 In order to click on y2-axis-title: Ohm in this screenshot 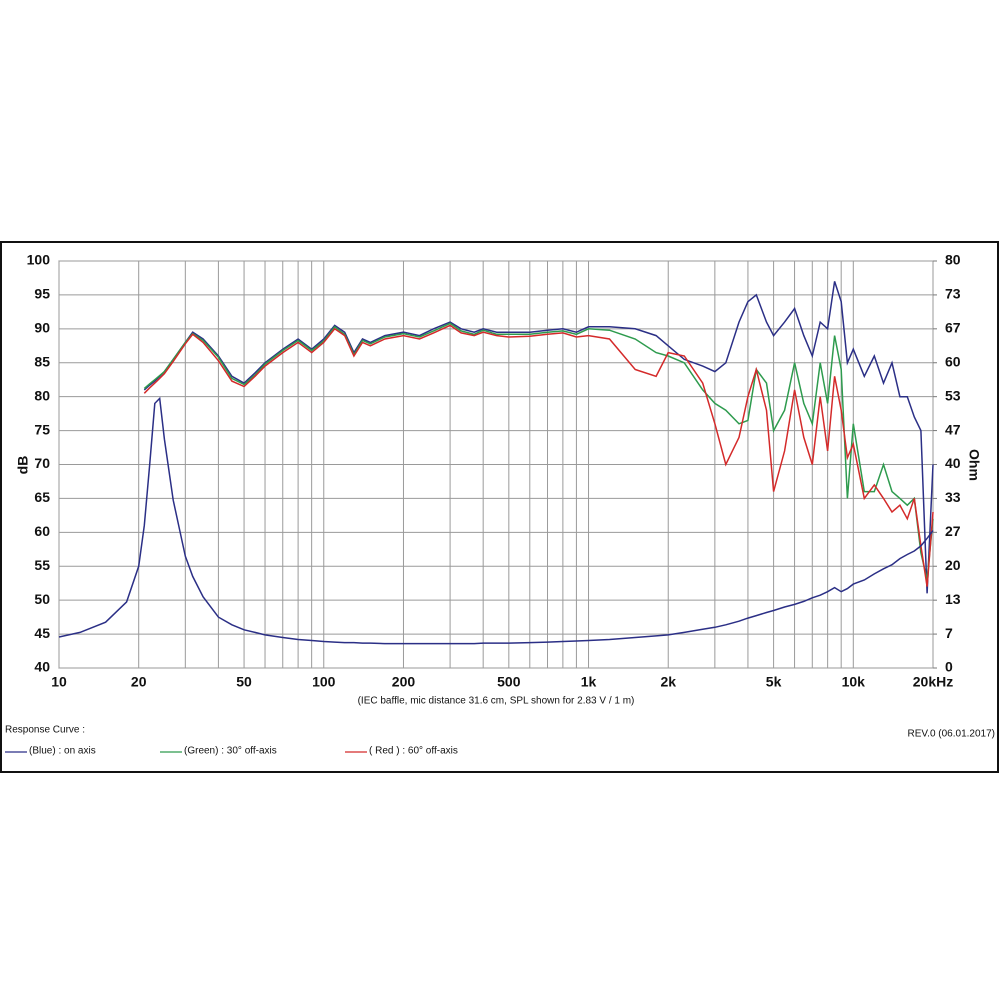, I will do `click(974, 465)`.